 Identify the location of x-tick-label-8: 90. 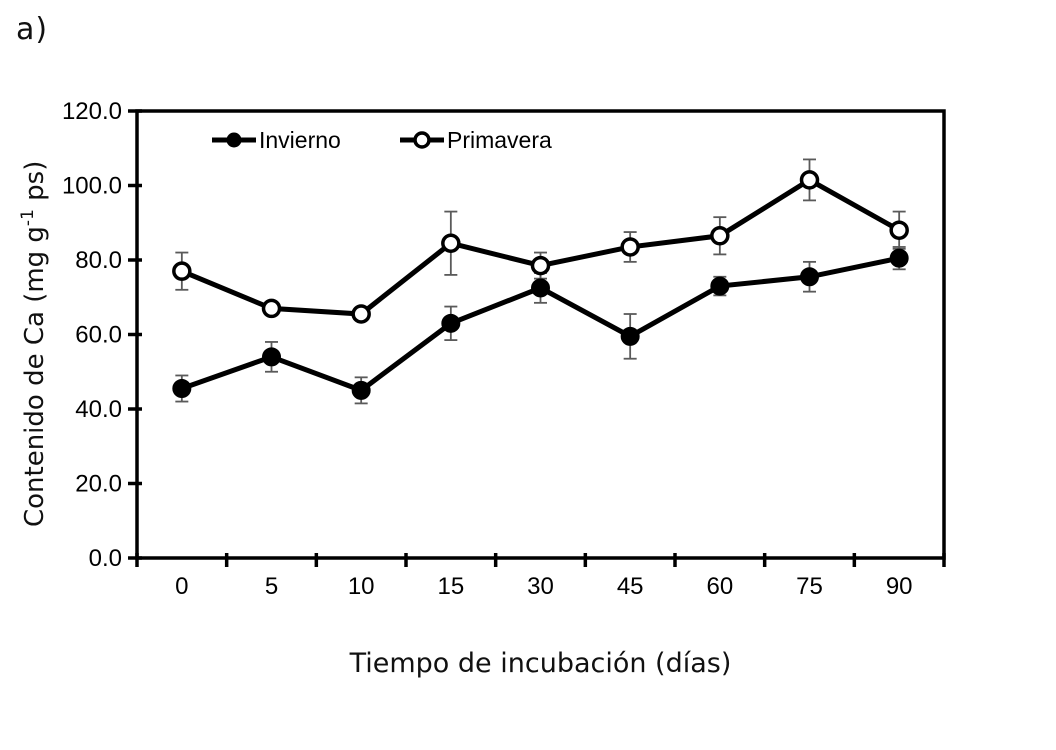
(899, 586).